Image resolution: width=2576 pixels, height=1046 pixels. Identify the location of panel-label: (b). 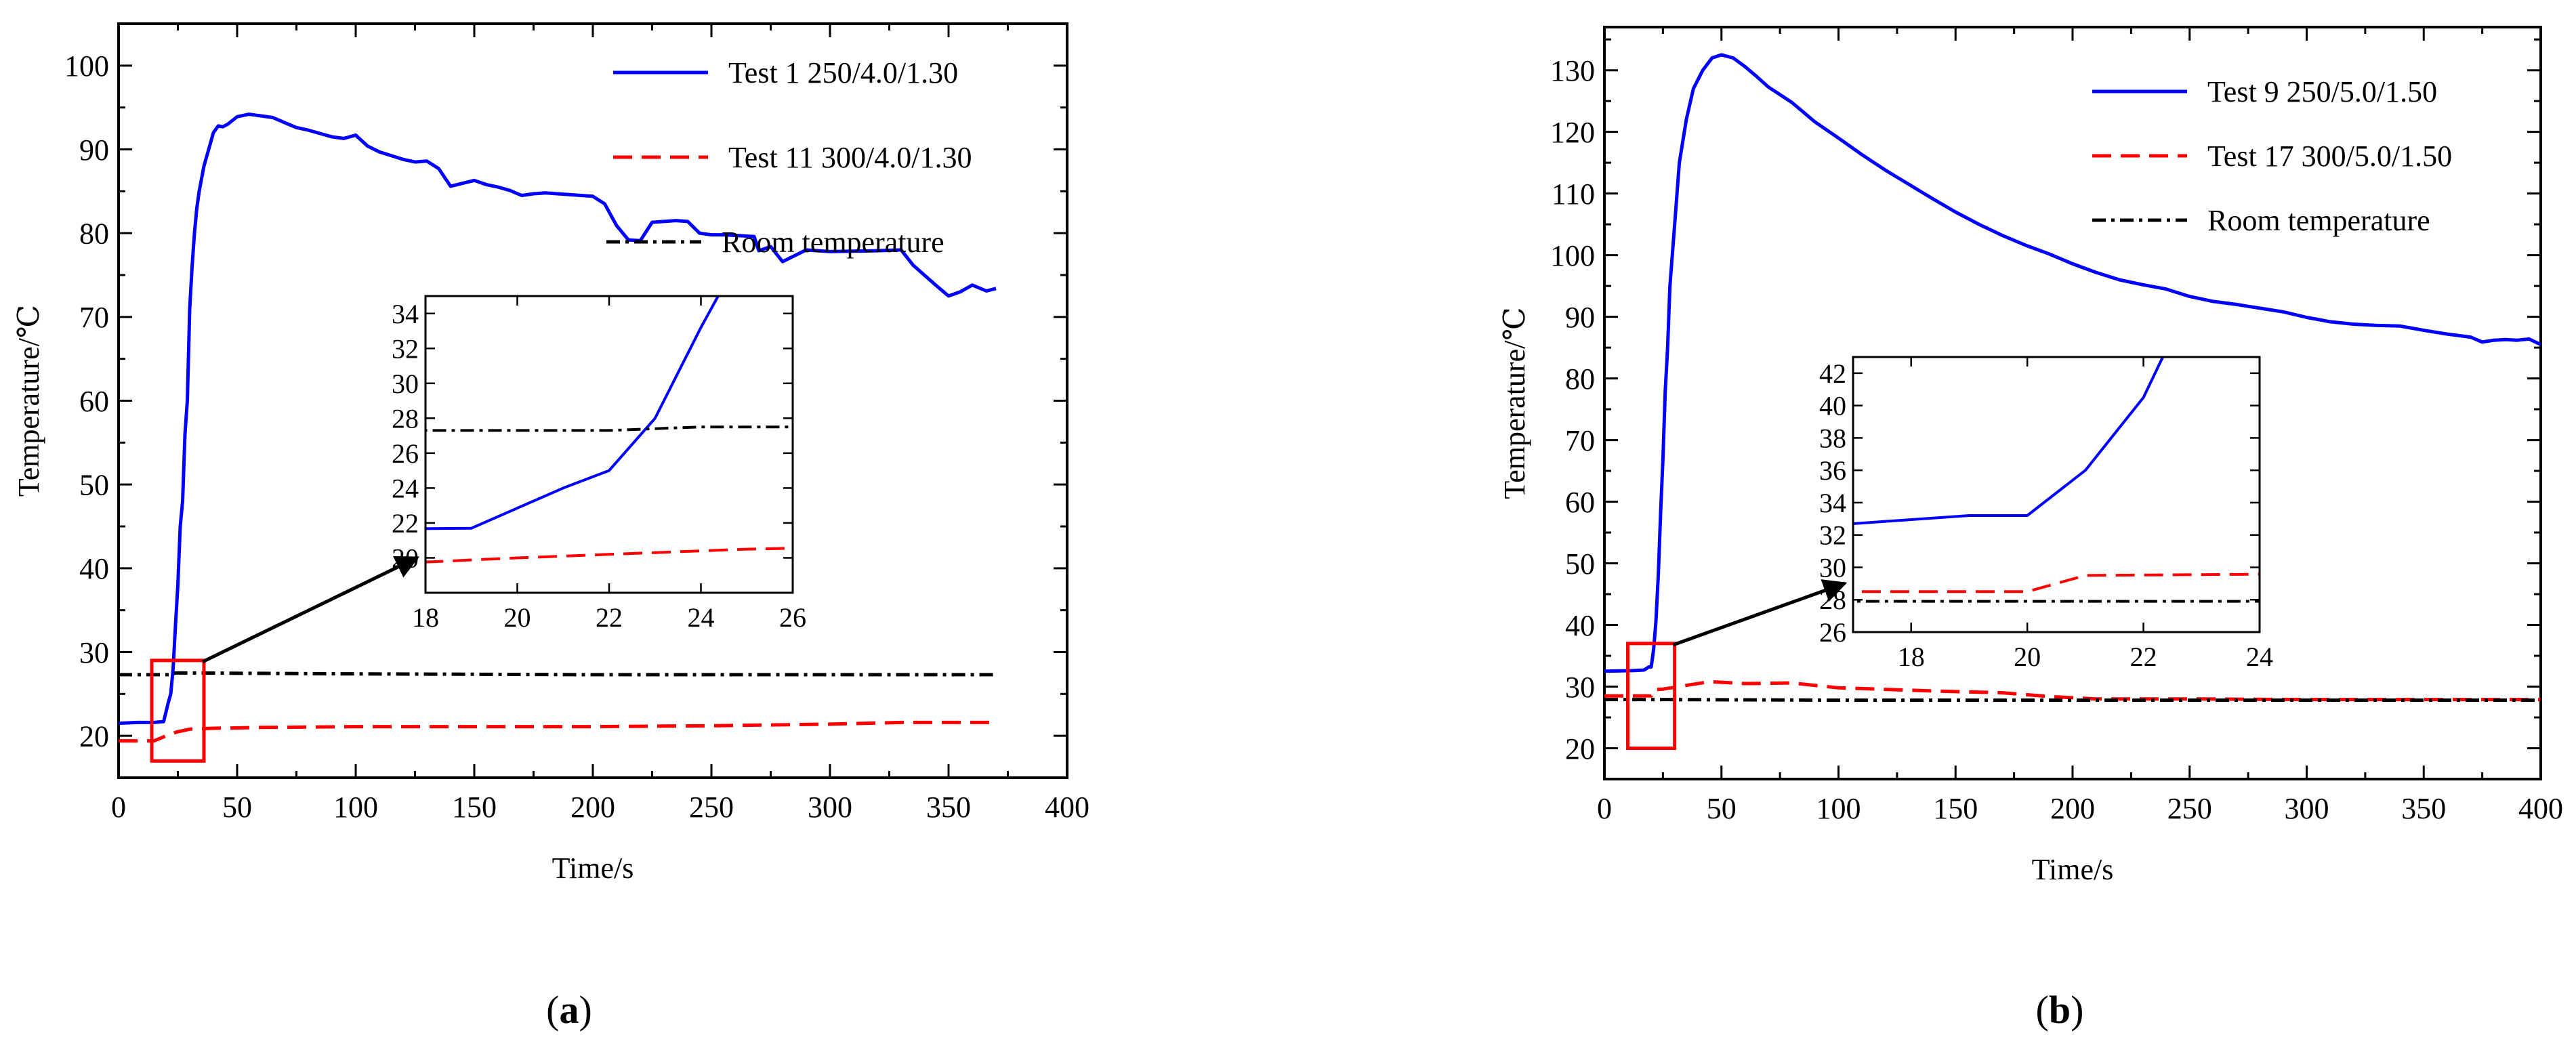
(2060, 1010).